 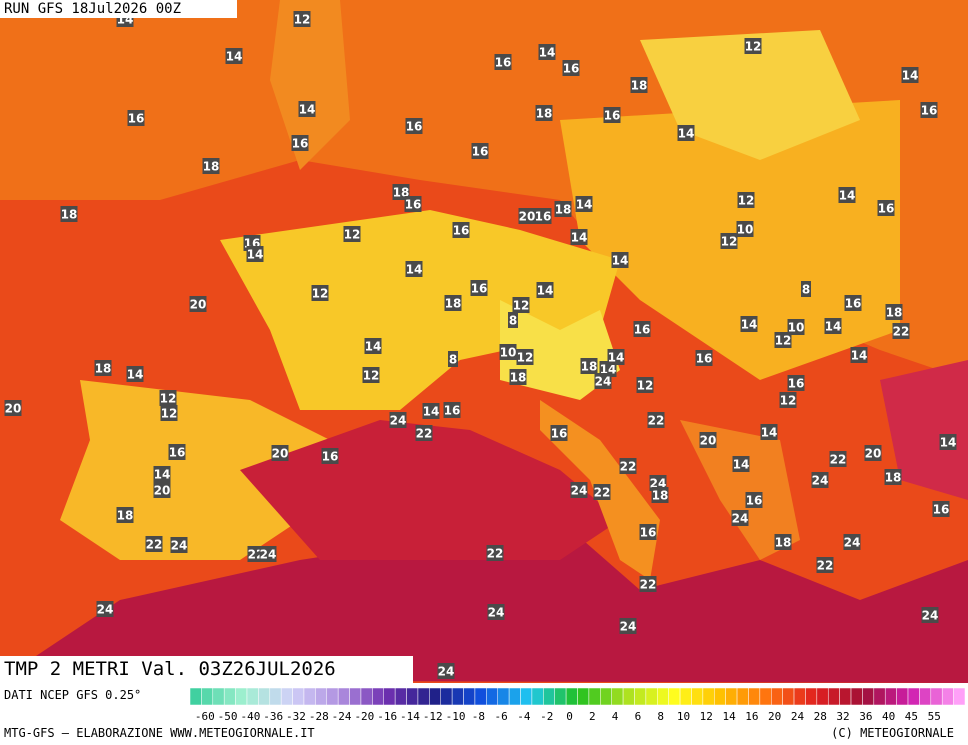 What do you see at coordinates (706, 716) in the screenshot?
I see `colorbar-label: 12` at bounding box center [706, 716].